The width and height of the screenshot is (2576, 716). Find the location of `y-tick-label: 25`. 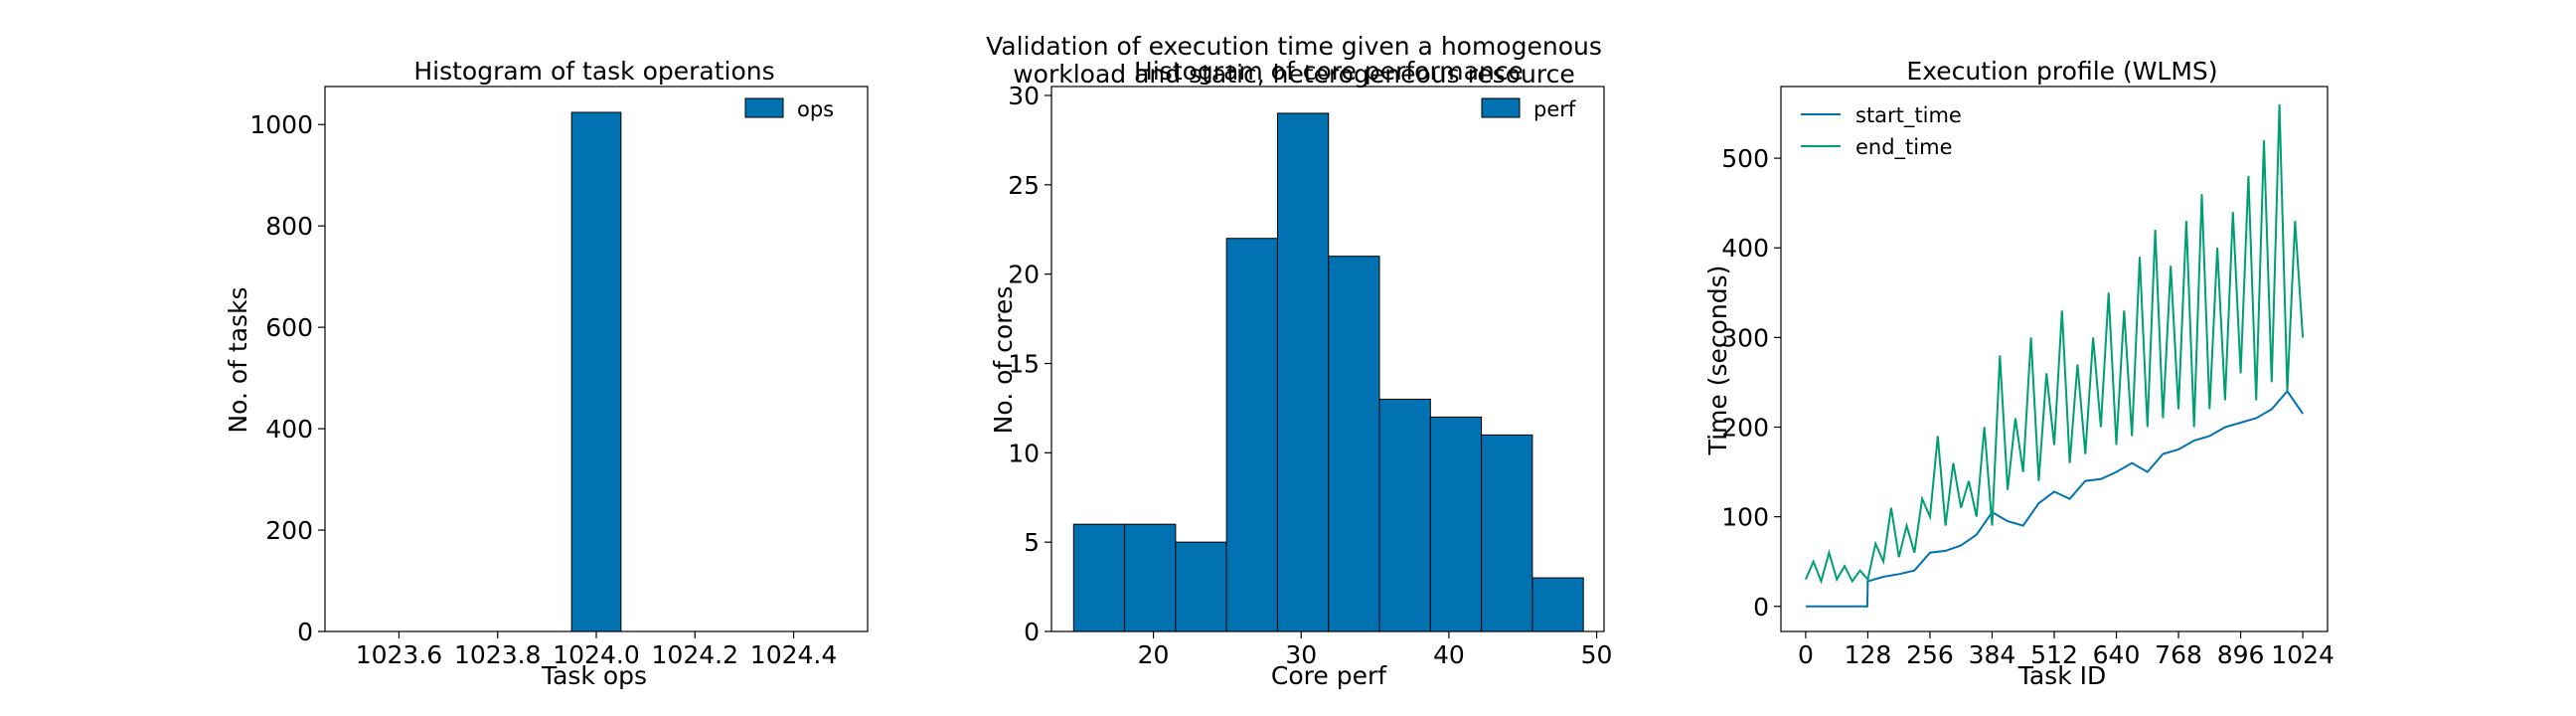

y-tick-label: 25 is located at coordinates (1024, 185).